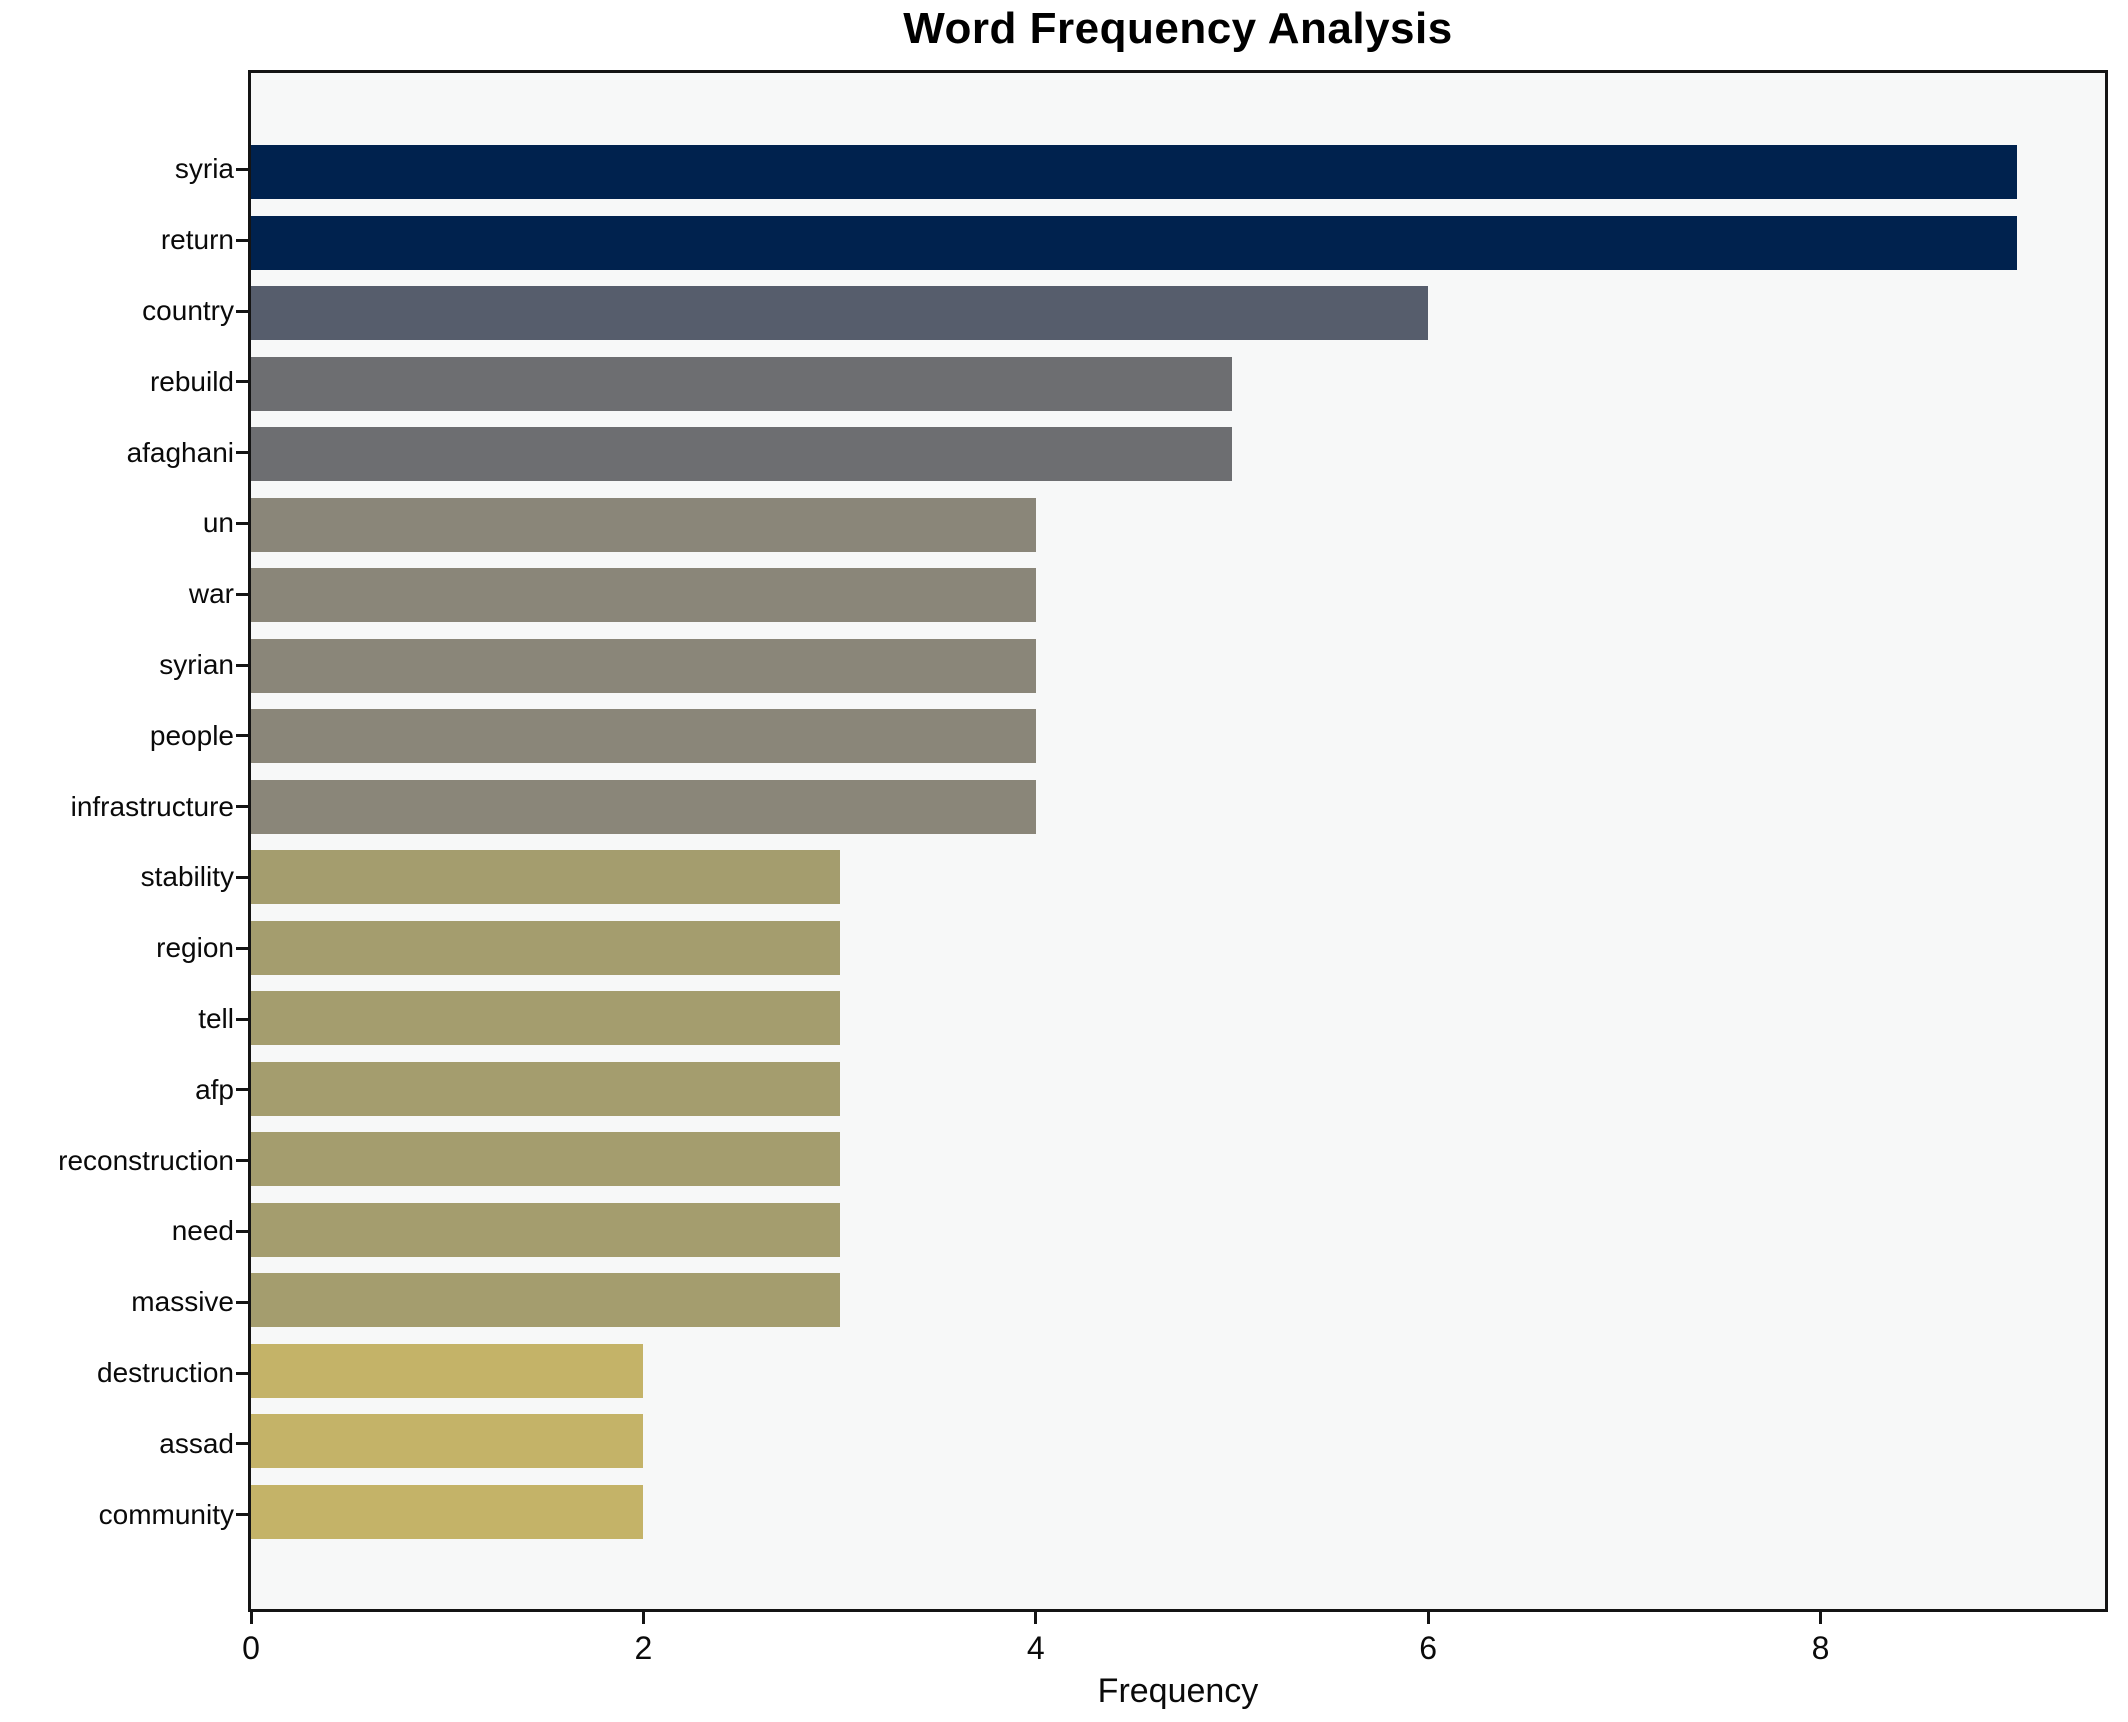 This screenshot has height=1722, width=2128. What do you see at coordinates (643, 736) in the screenshot?
I see `bar-people` at bounding box center [643, 736].